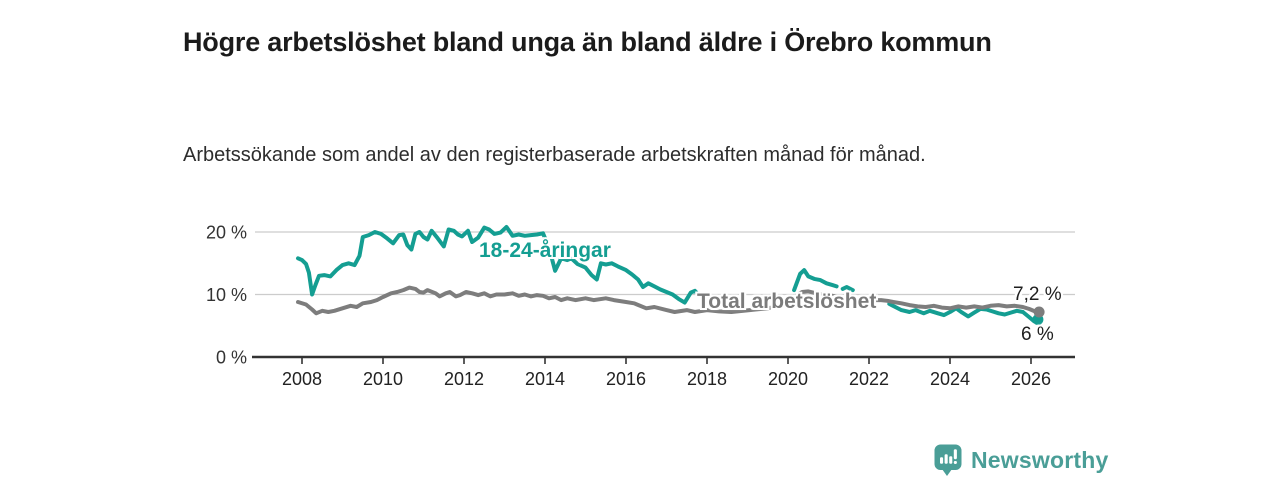 The width and height of the screenshot is (1280, 480). Describe the element at coordinates (626, 379) in the screenshot. I see `x-tick-label: 2016` at that location.